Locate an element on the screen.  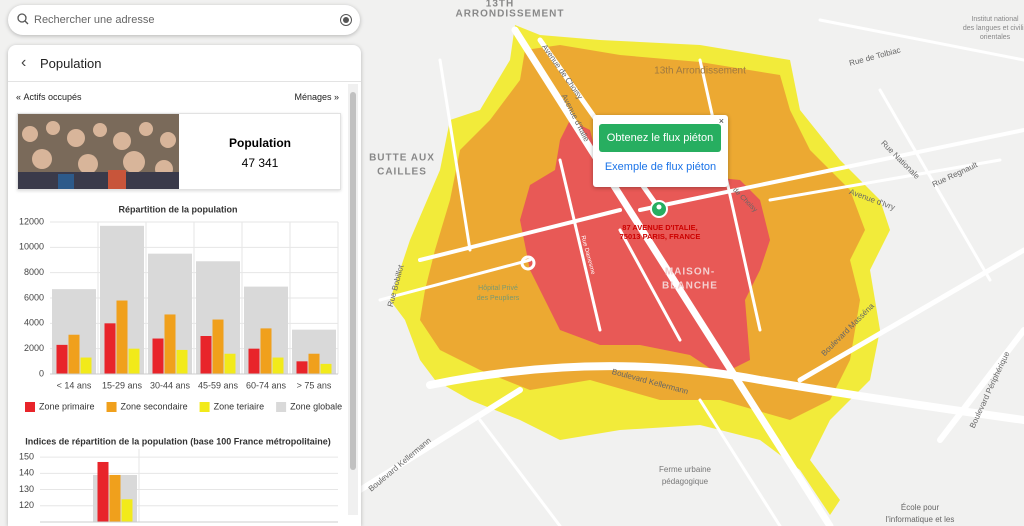
legend-label: Zone secondaire is located at coordinates (154, 406).